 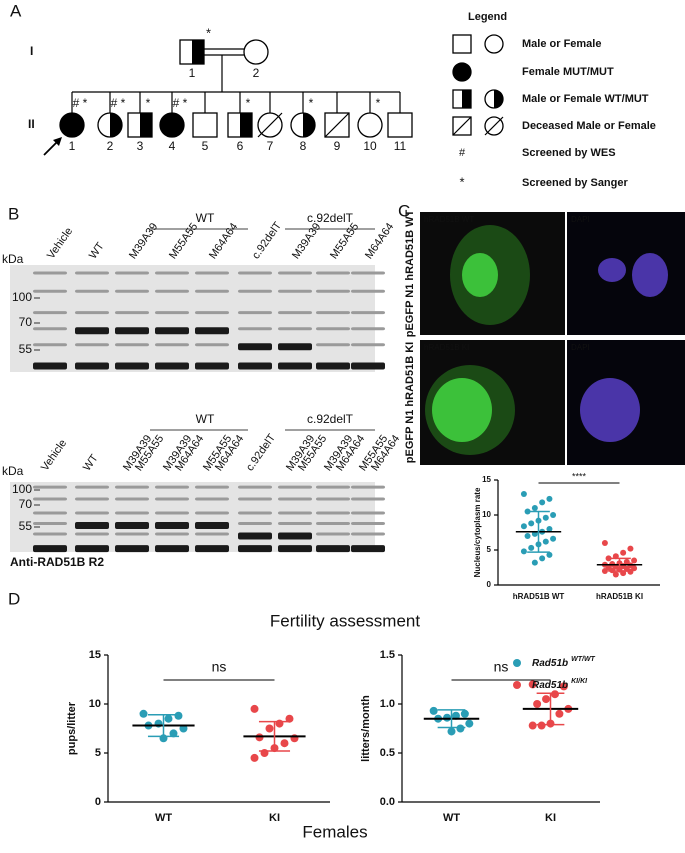 What do you see at coordinates (110, 146) in the screenshot?
I see `individual-number: 2` at bounding box center [110, 146].